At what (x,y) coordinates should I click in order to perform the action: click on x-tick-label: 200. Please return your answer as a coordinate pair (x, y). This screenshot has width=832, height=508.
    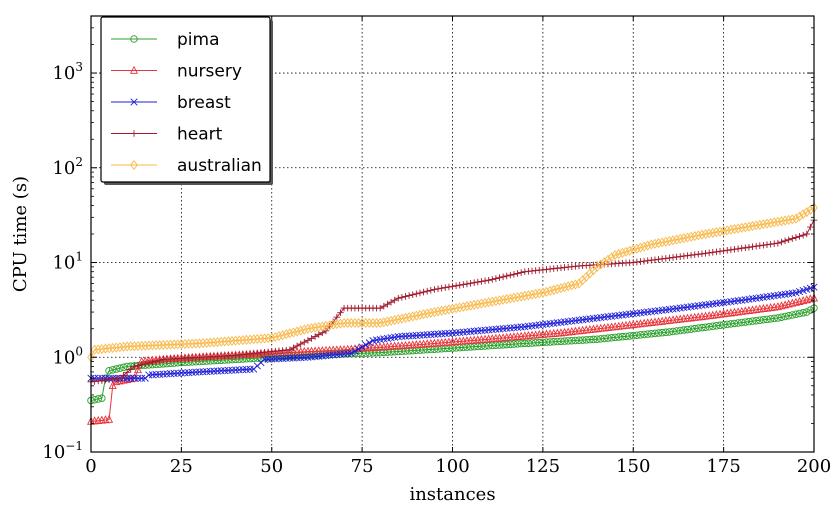
    Looking at the image, I should click on (814, 466).